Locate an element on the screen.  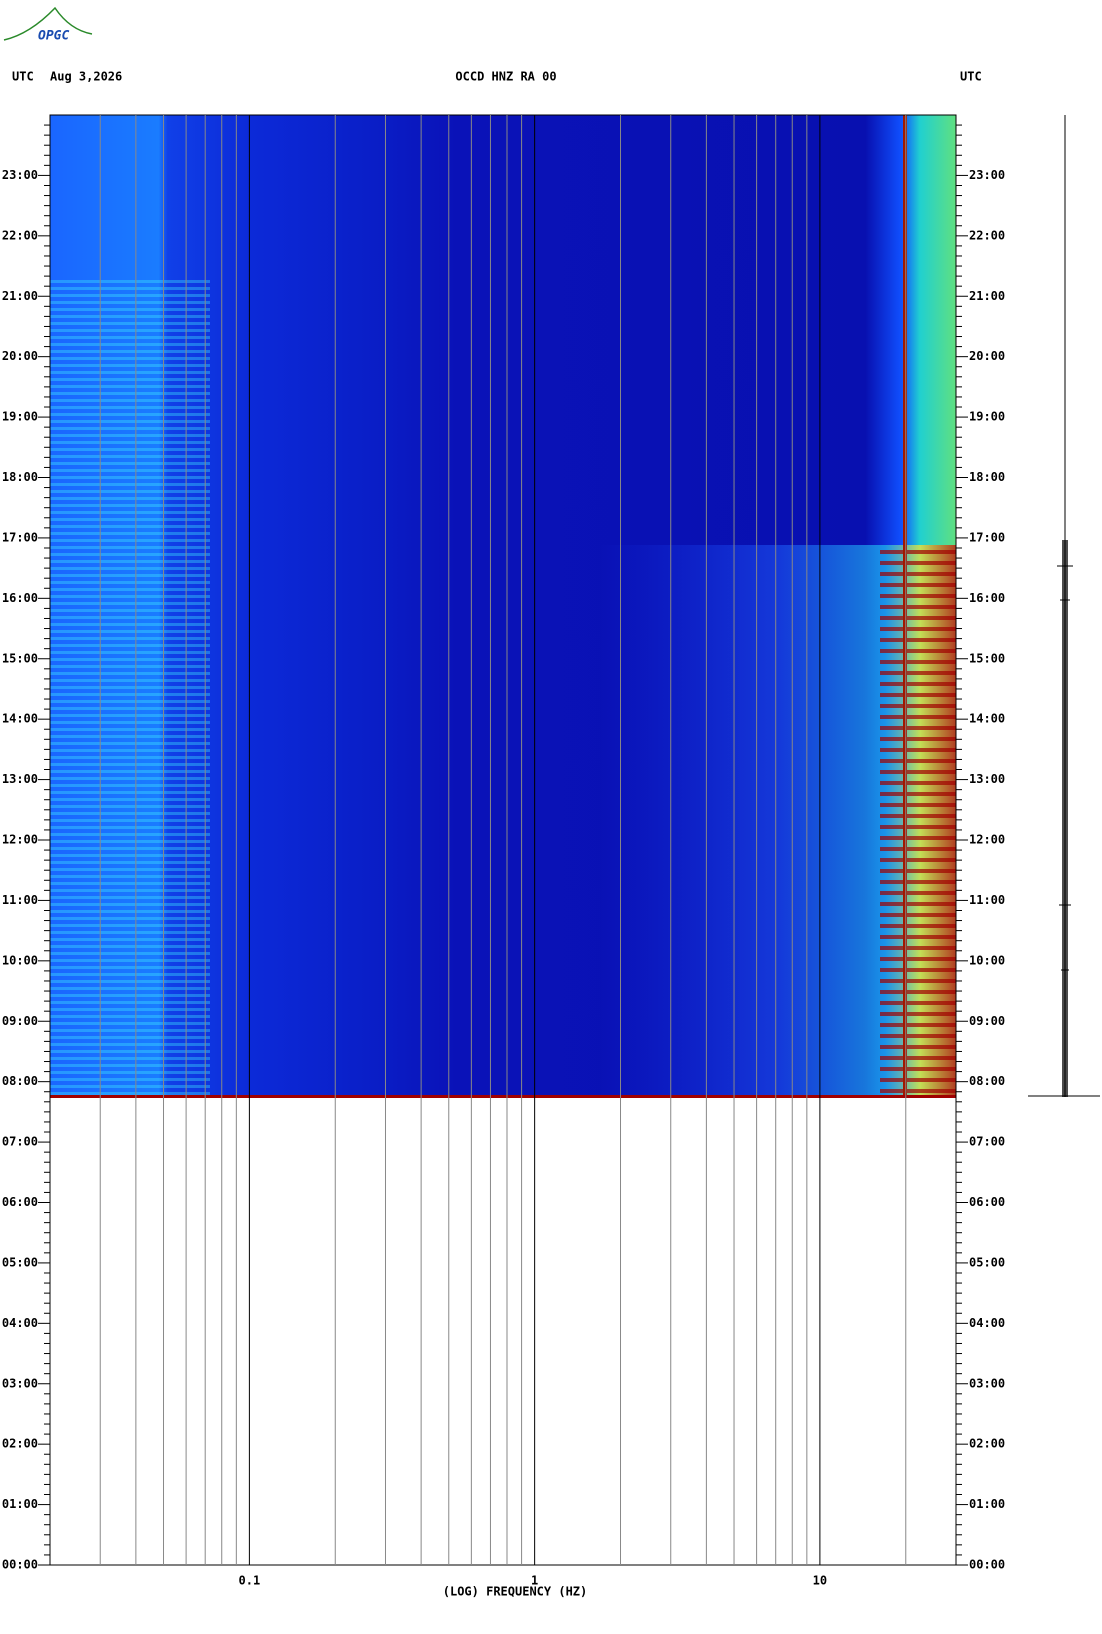
x-tick-label: 10 is located at coordinates (820, 1581).